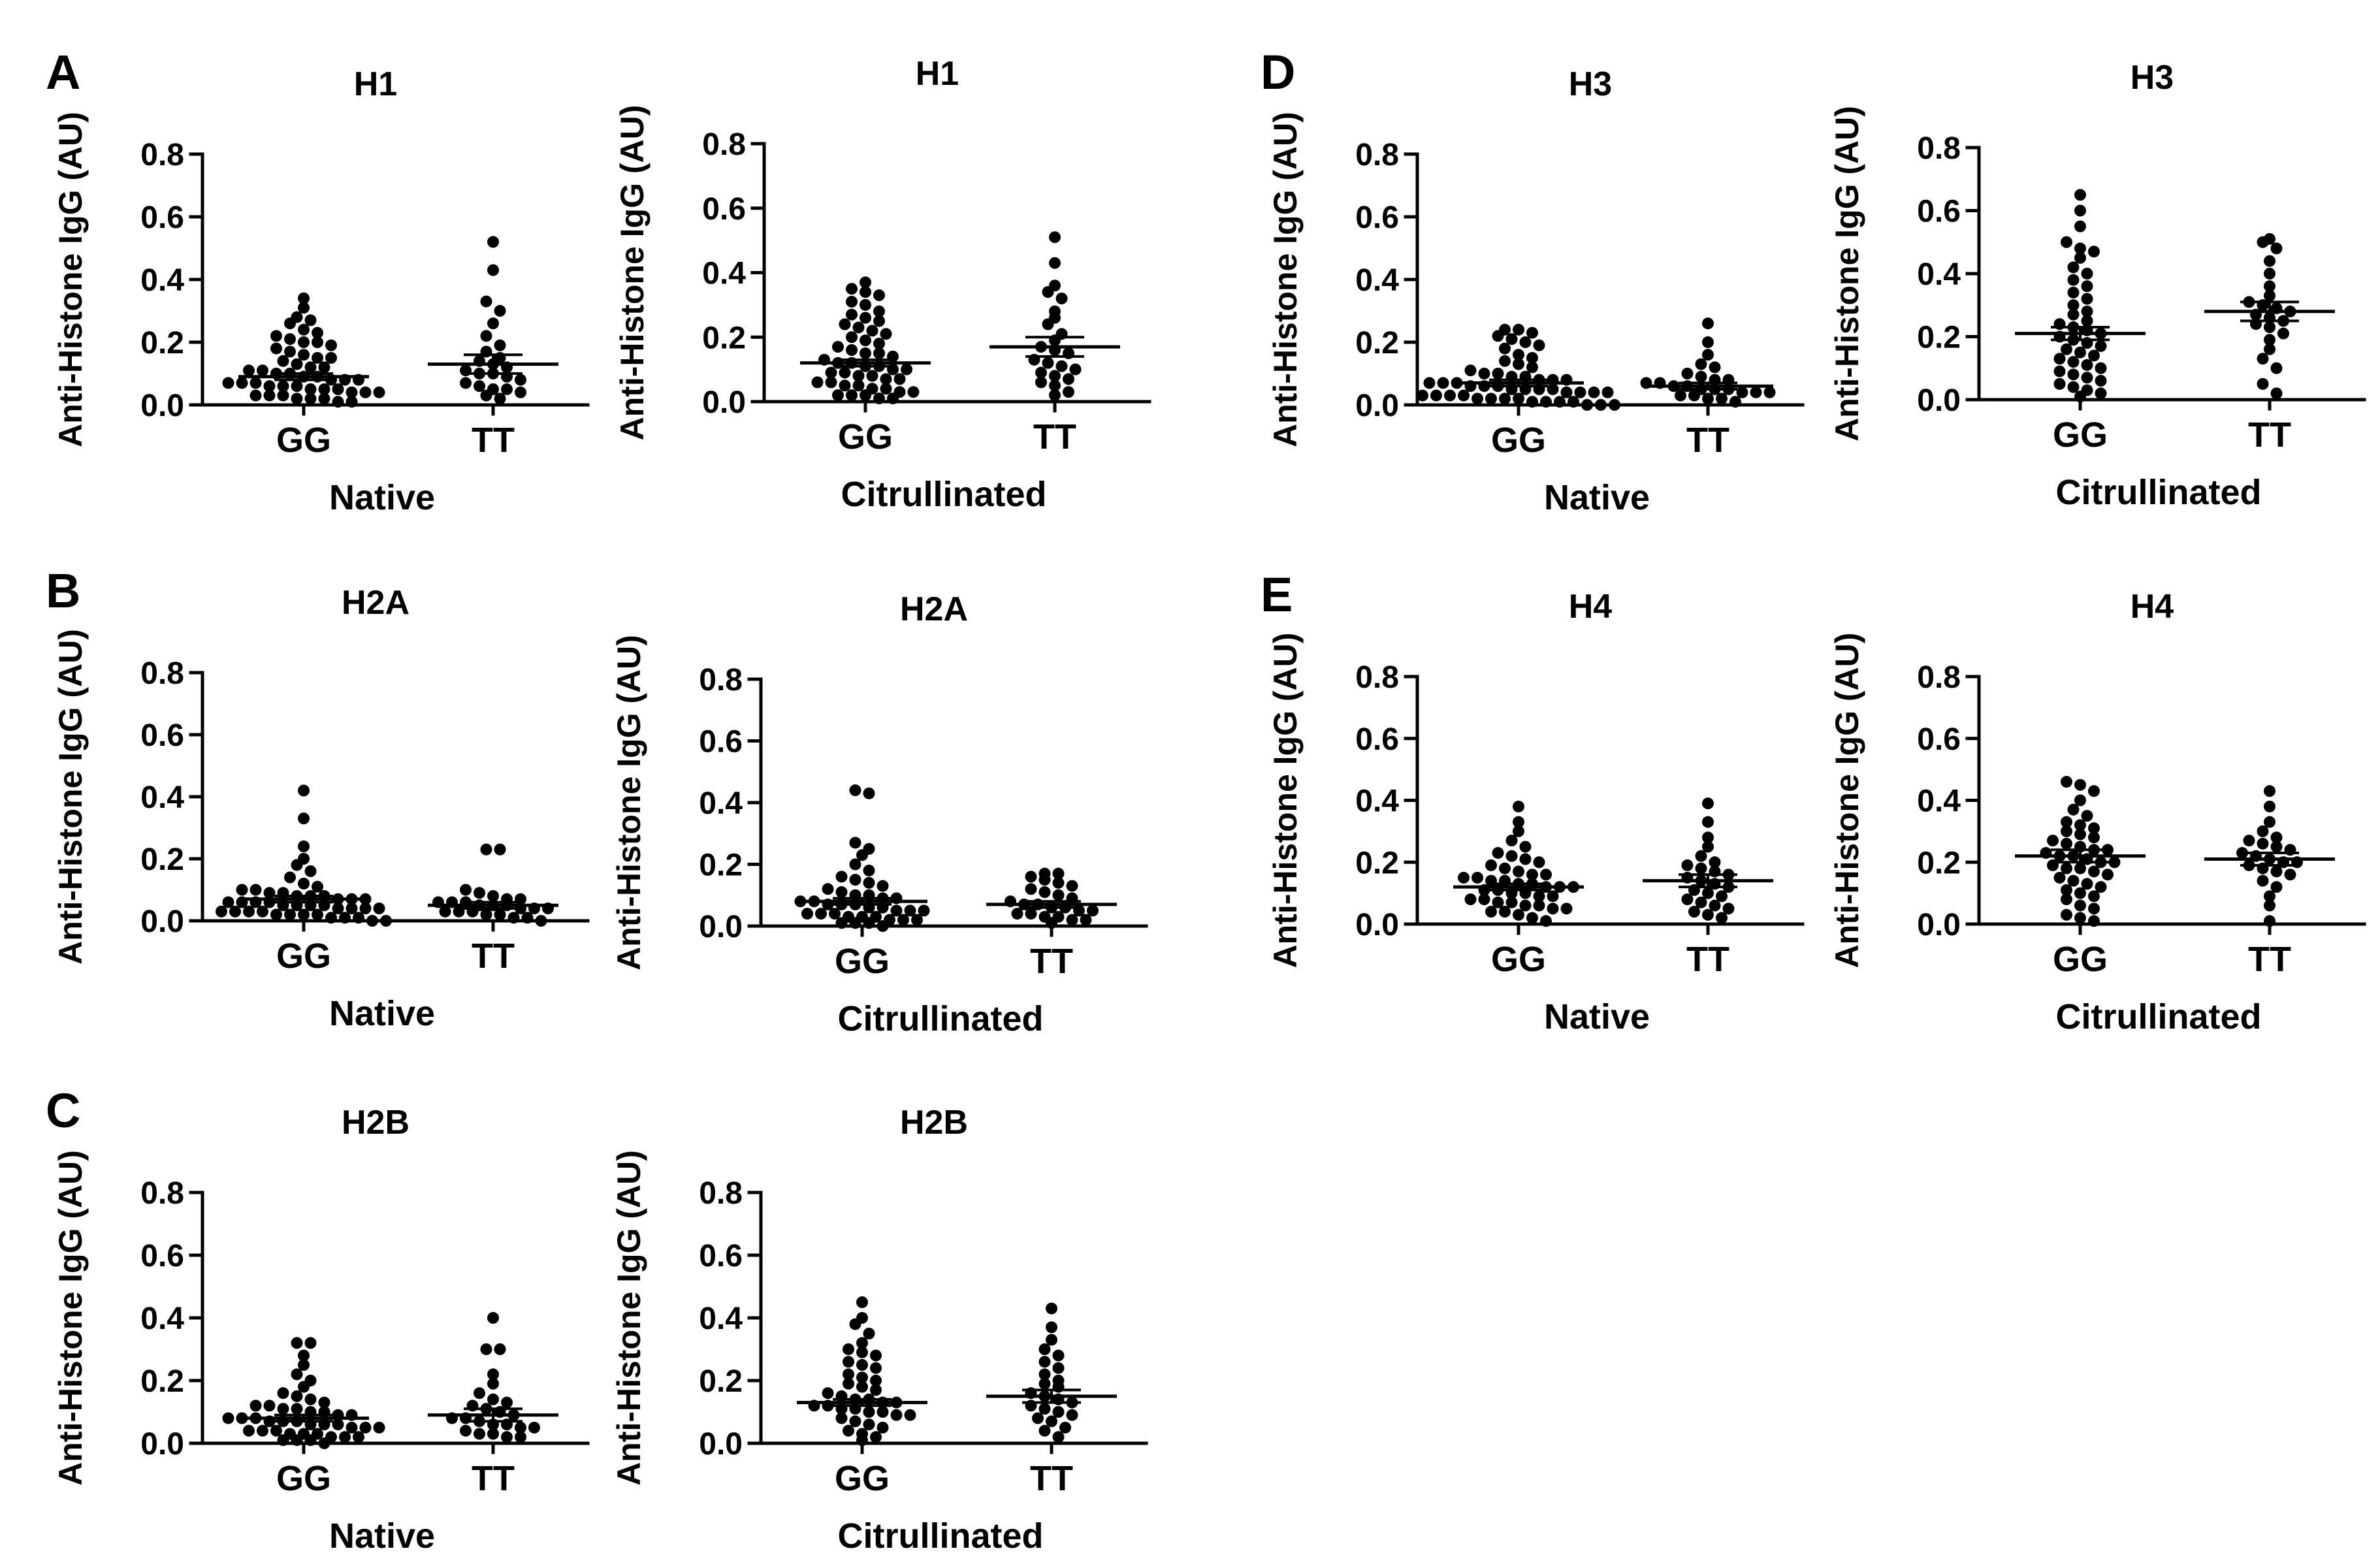 This screenshot has height=1568, width=2380. Describe the element at coordinates (162, 1256) in the screenshot. I see `y-tick-label: 0.6` at that location.